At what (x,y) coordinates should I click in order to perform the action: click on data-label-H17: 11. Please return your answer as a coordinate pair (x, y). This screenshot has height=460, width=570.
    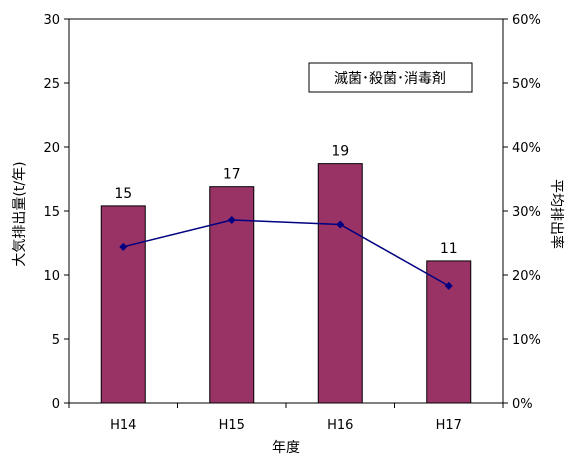
    Looking at the image, I should click on (449, 249).